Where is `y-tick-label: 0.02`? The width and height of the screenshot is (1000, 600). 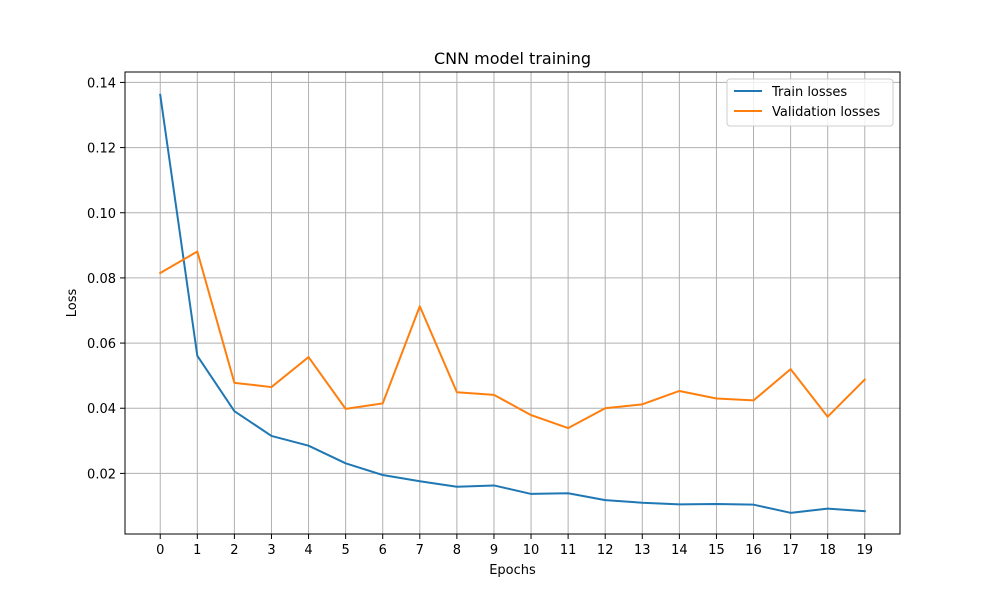
y-tick-label: 0.02 is located at coordinates (101, 474).